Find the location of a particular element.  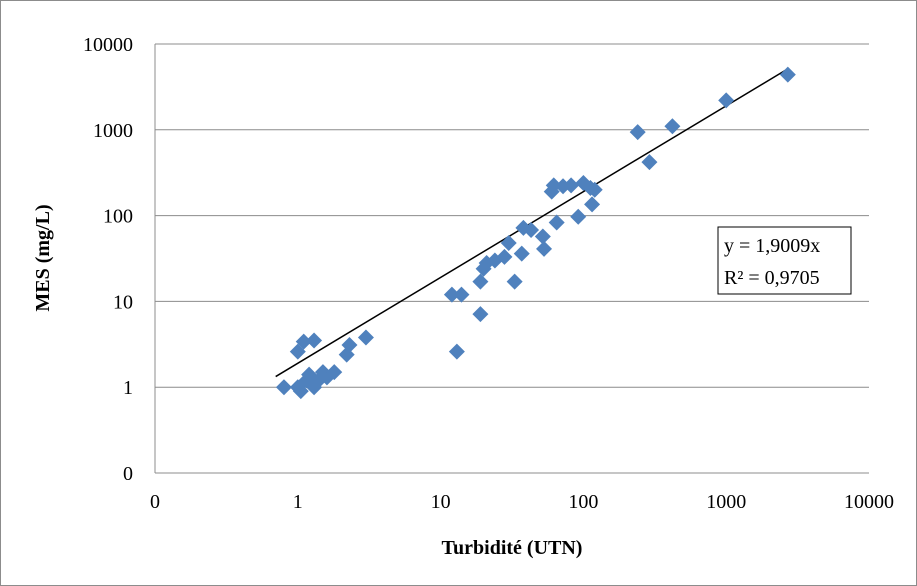

r-squared-line: R² = 0,9705 is located at coordinates (772, 278).